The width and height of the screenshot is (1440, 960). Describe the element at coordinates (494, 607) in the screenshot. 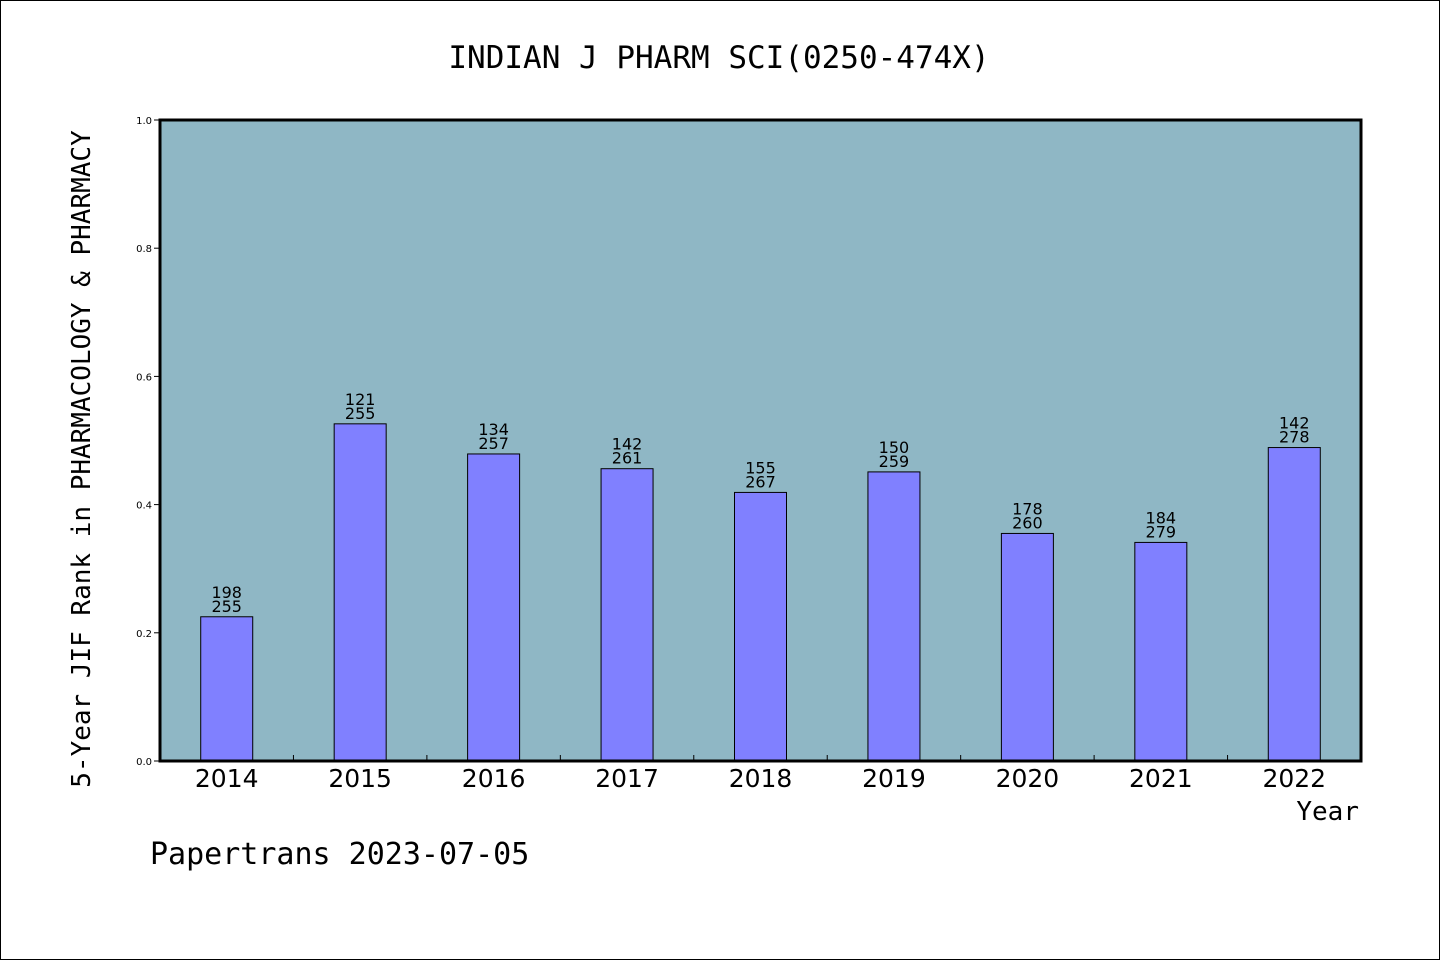

I see `bar-2016` at that location.